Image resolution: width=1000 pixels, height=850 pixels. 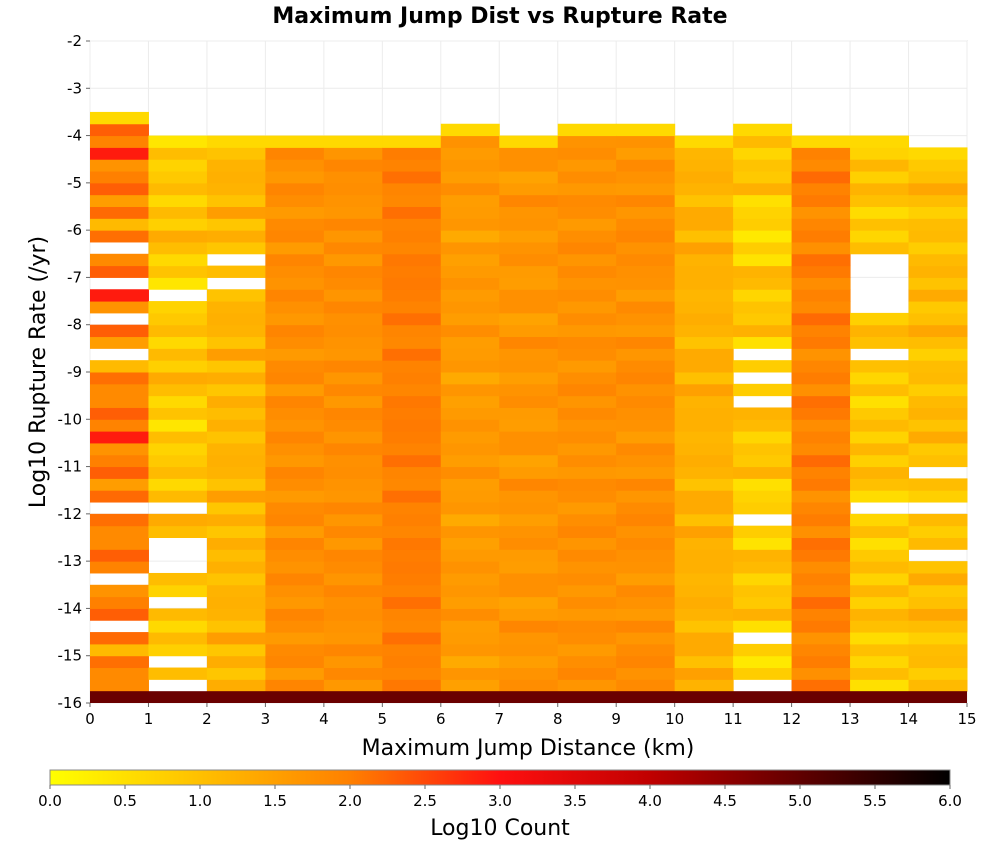 I want to click on colorbar-label: Log10 Count, so click(x=500, y=828).